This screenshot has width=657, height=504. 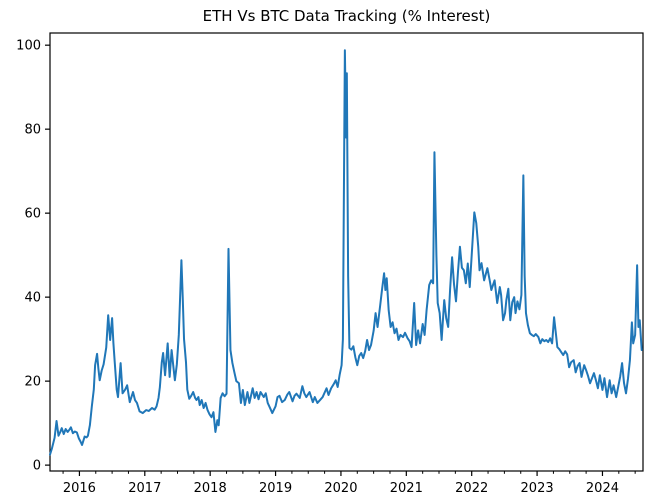 What do you see at coordinates (79, 488) in the screenshot?
I see `x-tick-label: 2016` at bounding box center [79, 488].